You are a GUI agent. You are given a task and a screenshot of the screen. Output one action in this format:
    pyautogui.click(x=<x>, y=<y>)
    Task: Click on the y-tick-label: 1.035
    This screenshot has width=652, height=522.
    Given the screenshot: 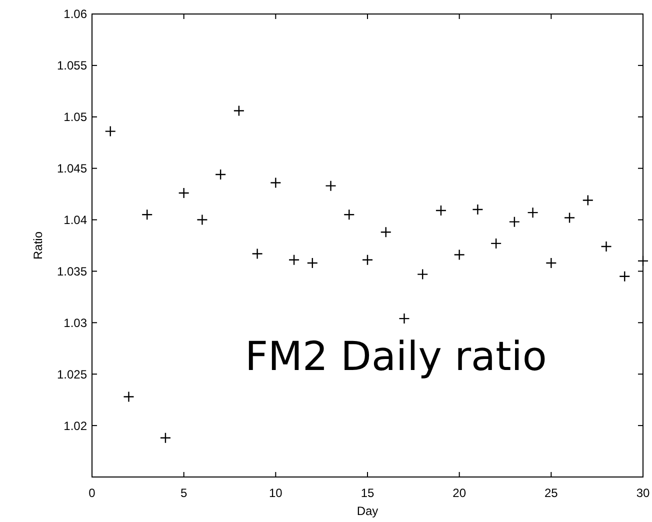 What is the action you would take?
    pyautogui.click(x=72, y=271)
    